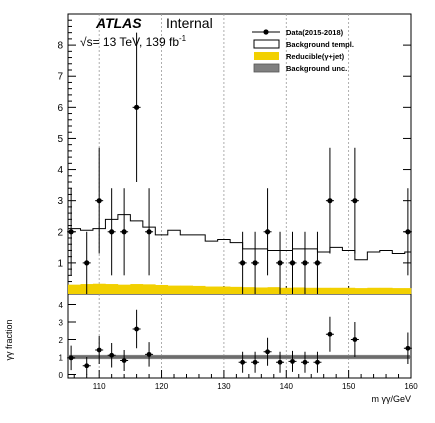  Describe the element at coordinates (9, 339) in the screenshot. I see `ratio-y-axis-title: γγ fraction` at that location.